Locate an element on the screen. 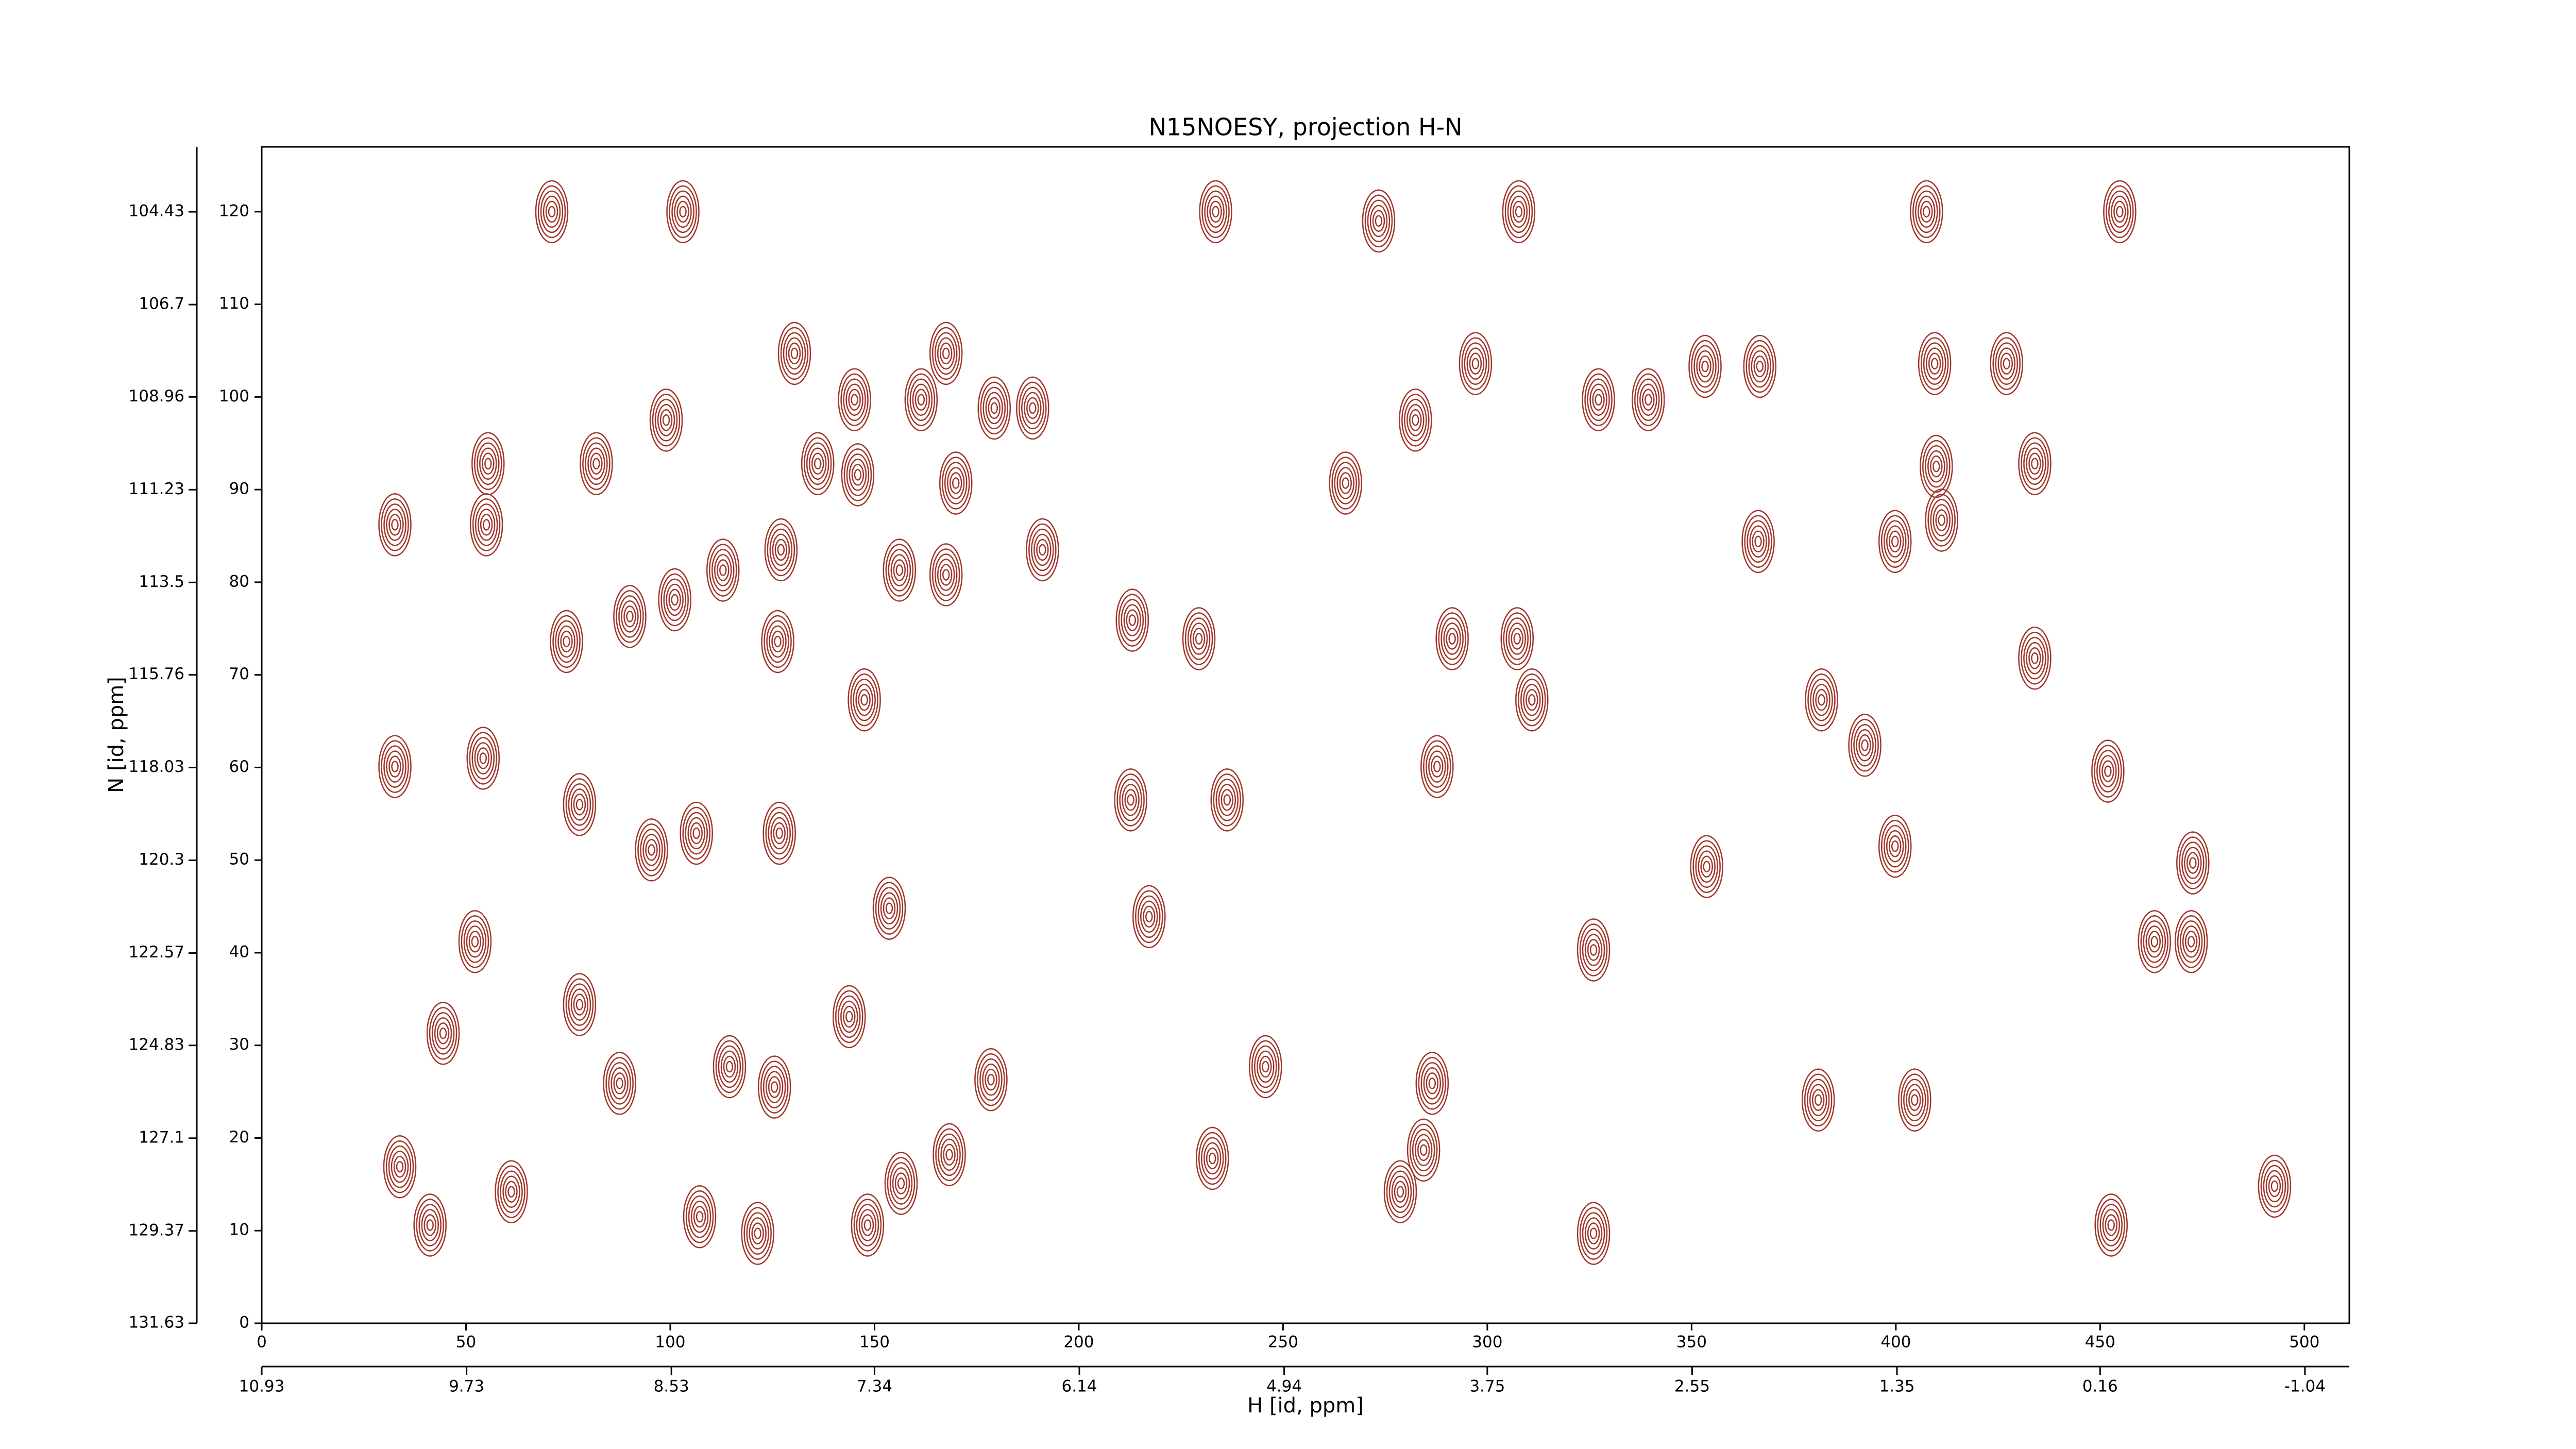 This screenshot has height=1449, width=2576. x-tick-label: 500 is located at coordinates (2304, 1342).